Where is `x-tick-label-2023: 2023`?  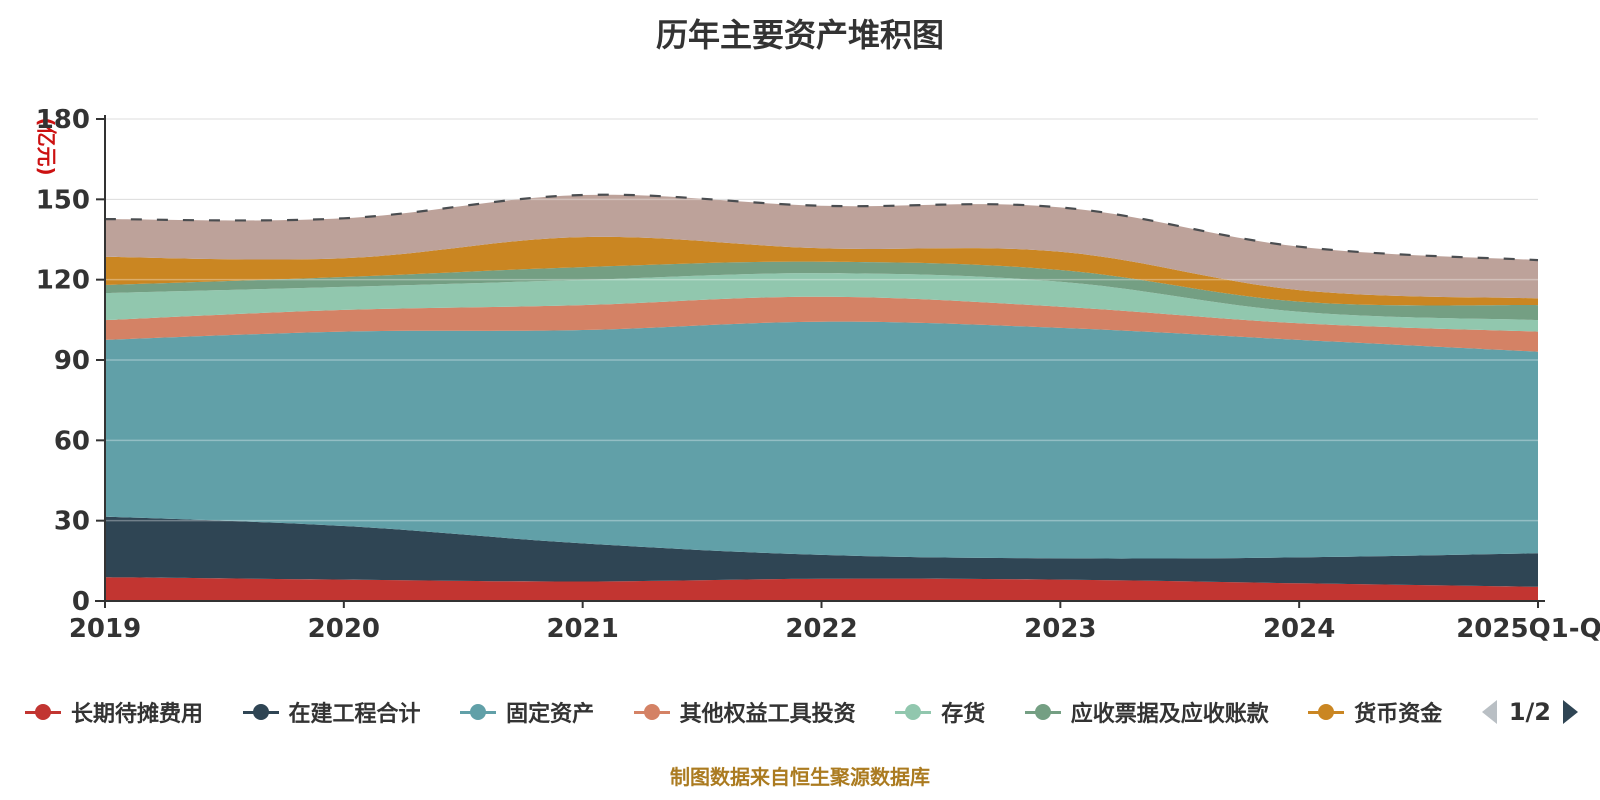
x-tick-label-2023: 2023 is located at coordinates (1060, 629).